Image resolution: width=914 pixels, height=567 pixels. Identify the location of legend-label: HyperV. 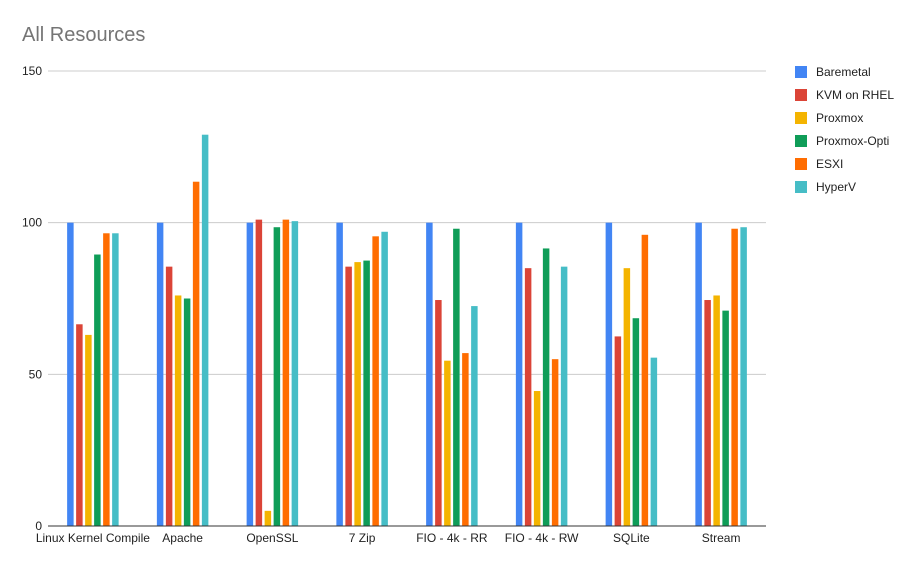
(836, 187).